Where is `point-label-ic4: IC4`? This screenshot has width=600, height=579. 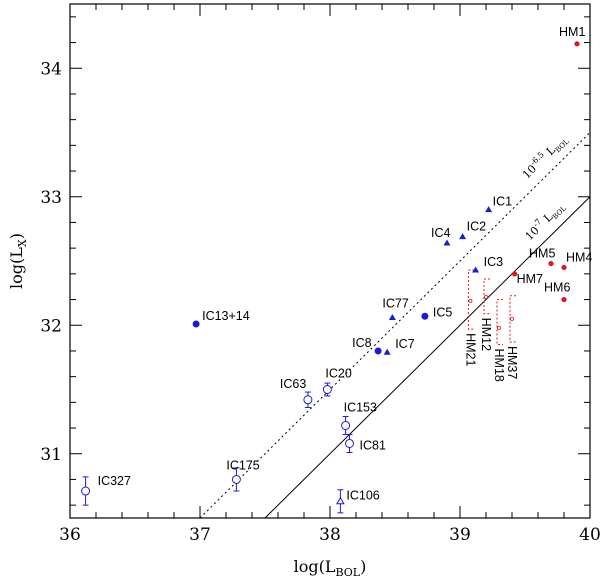 point-label-ic4: IC4 is located at coordinates (441, 233).